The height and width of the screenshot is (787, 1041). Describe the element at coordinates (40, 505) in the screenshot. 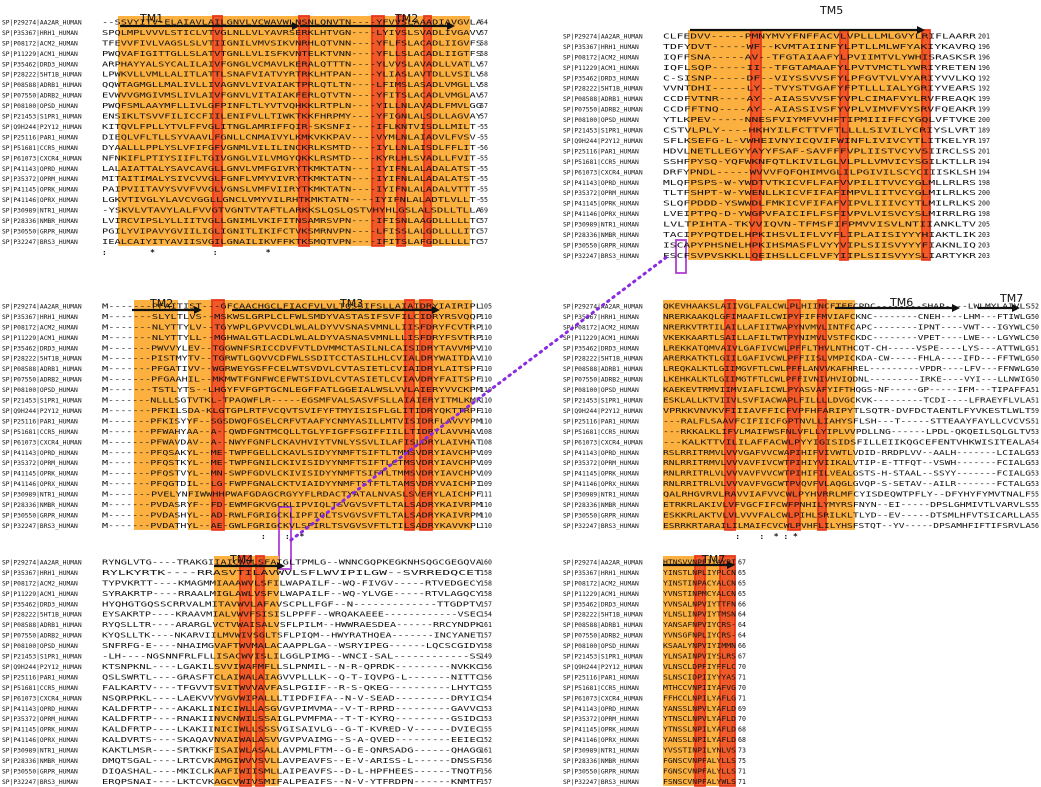

I see `sequence-label: SP|P28336|NMBR_HUMAN` at that location.